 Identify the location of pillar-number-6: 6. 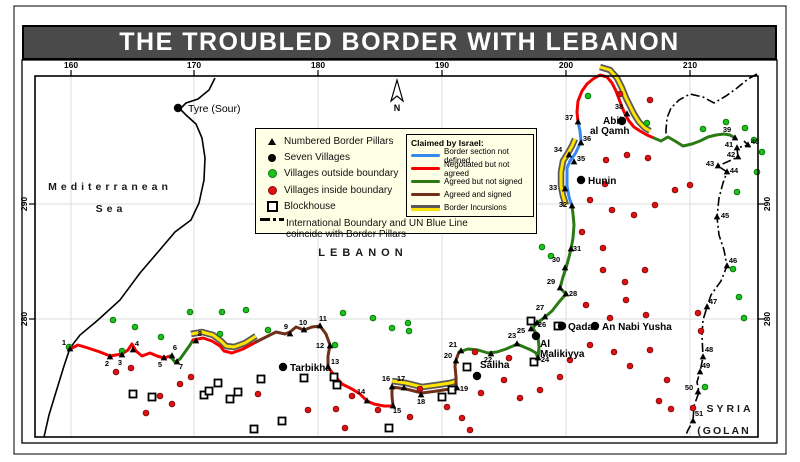
(175, 347).